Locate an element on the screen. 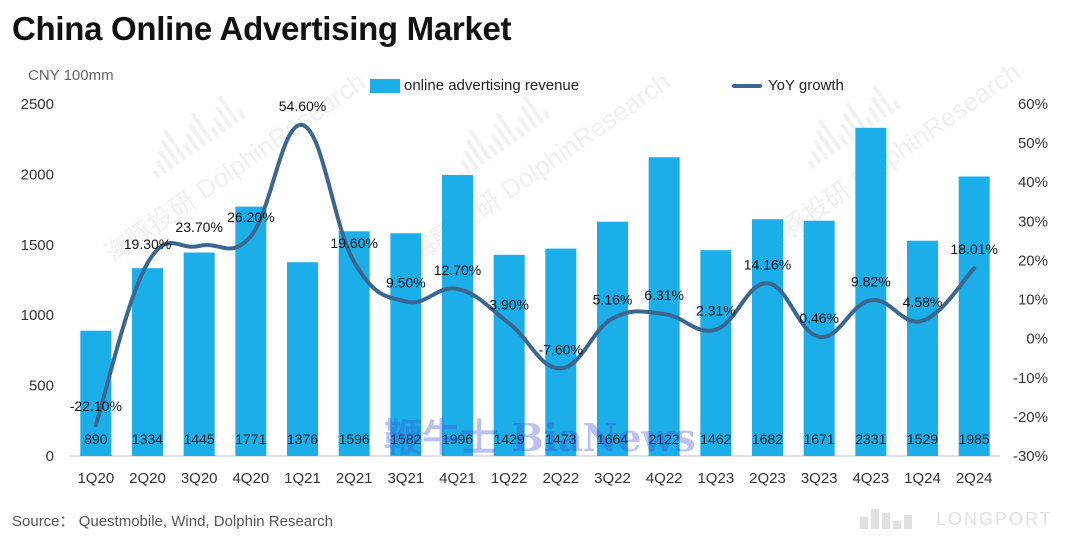 The image size is (1080, 543). bar-value-label: 1671 is located at coordinates (819, 439).